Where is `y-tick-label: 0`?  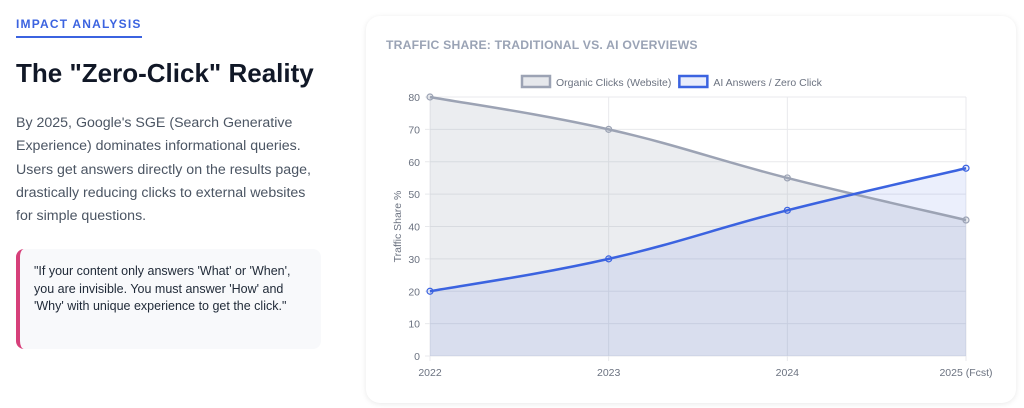 y-tick-label: 0 is located at coordinates (417, 357).